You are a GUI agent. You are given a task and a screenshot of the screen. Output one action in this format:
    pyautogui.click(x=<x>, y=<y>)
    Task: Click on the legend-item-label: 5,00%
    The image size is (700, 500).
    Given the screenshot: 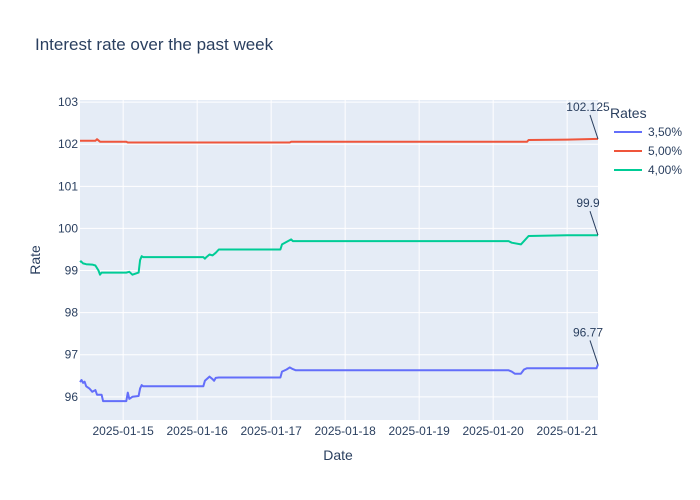 What is the action you would take?
    pyautogui.click(x=665, y=151)
    